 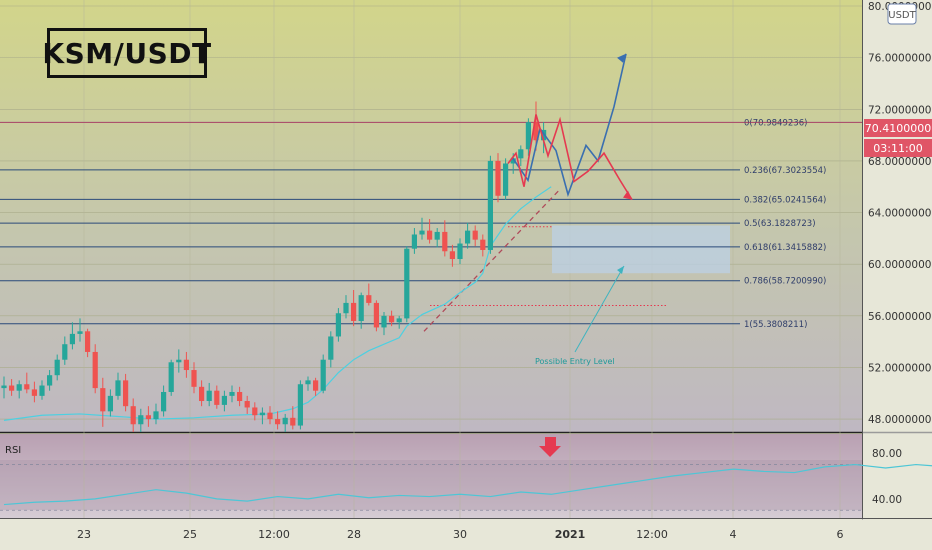 What do you see at coordinates (627, 195) in the screenshot?
I see `projection-path-bearish-arrowhead` at bounding box center [627, 195].